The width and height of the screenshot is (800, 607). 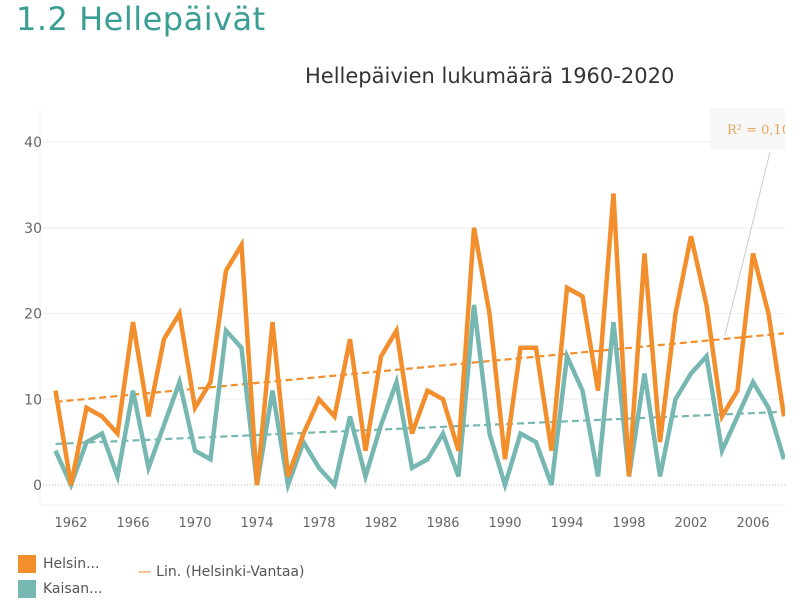 I want to click on x-tick-label: 1990, so click(x=504, y=523).